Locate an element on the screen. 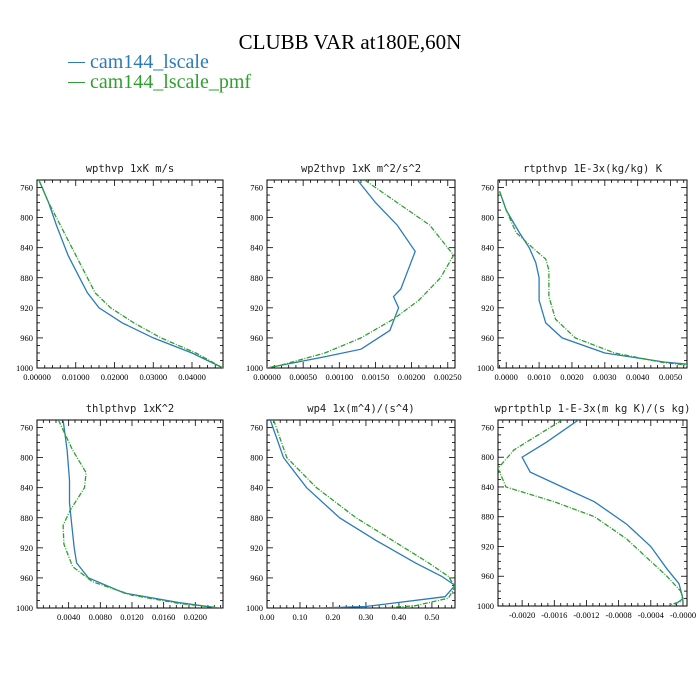  legend-entry-cam144-lscale: cam144_lscale is located at coordinates (159, 62).